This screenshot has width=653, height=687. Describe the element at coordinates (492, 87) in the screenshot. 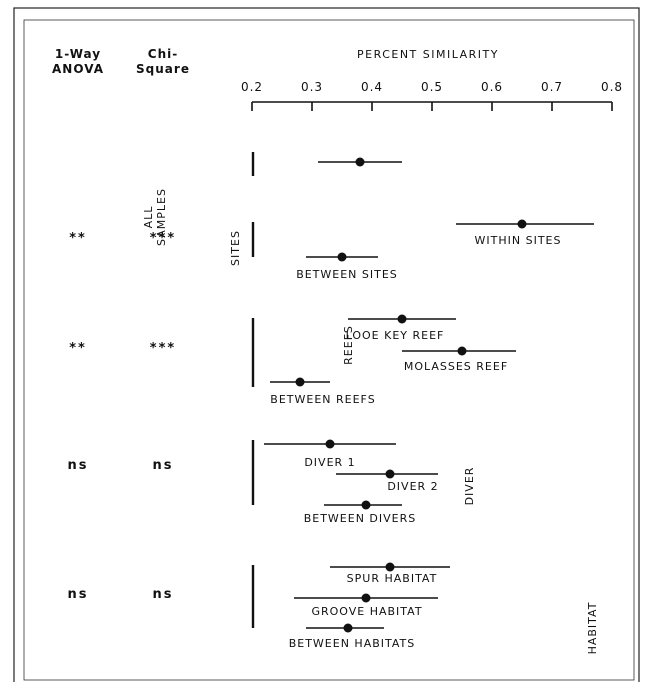

I see `x-tick-label: 0.6` at that location.